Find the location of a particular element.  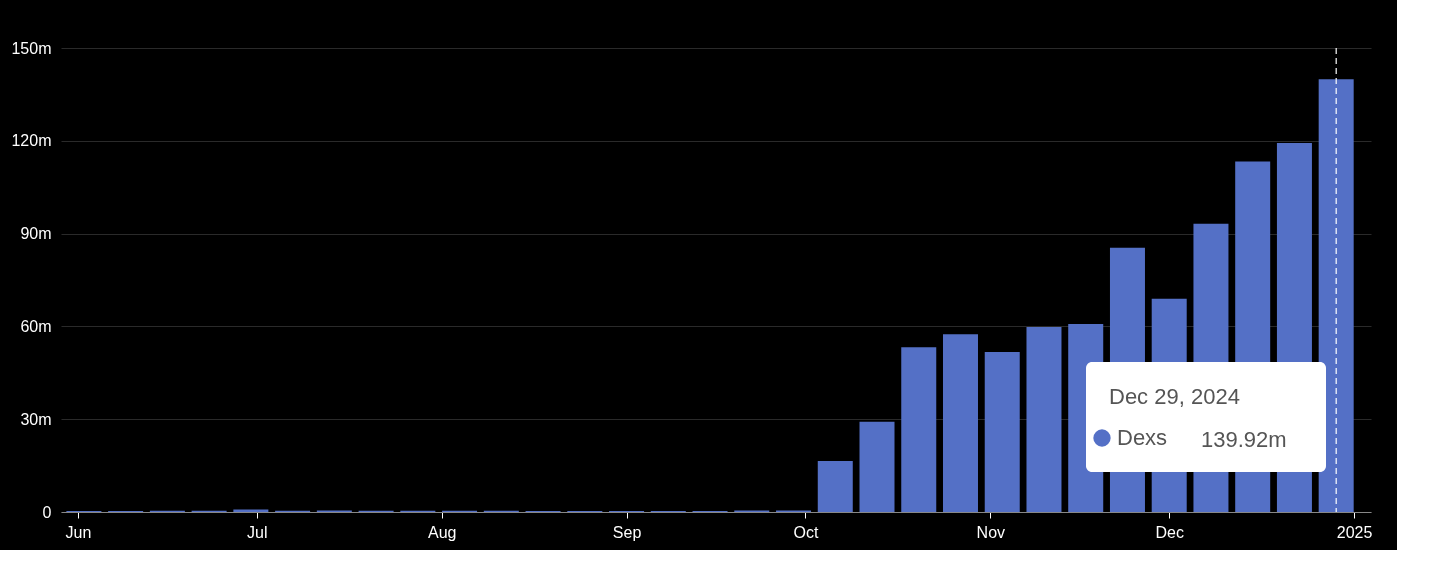

x-tick-label: 2025 is located at coordinates (1354, 532).